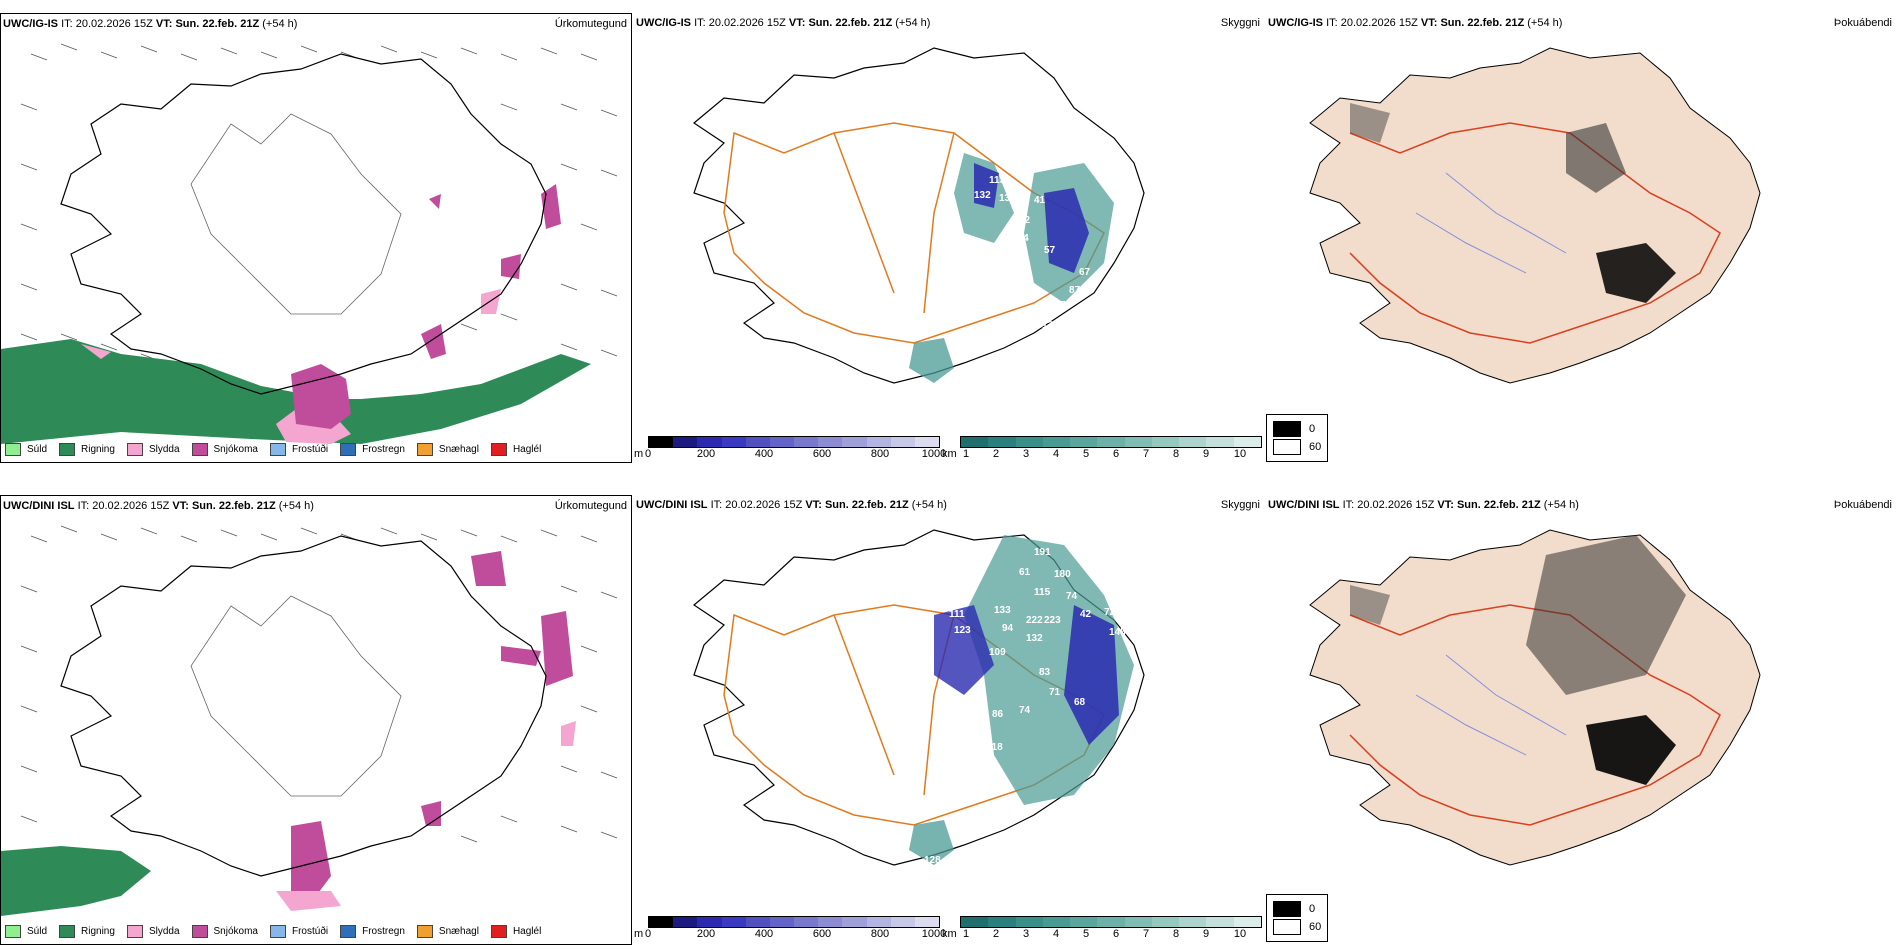 The height and width of the screenshot is (950, 1900). I want to click on visibility-unit: km, so click(949, 454).